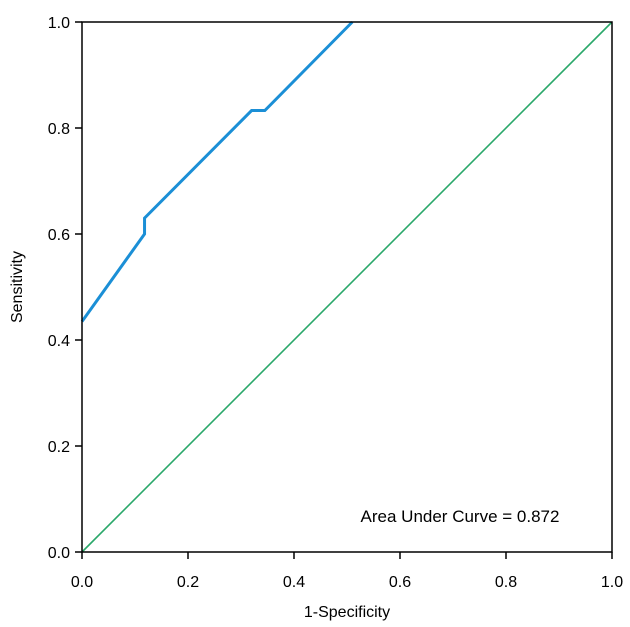  What do you see at coordinates (59, 553) in the screenshot?
I see `y-tick-label: 0.0` at bounding box center [59, 553].